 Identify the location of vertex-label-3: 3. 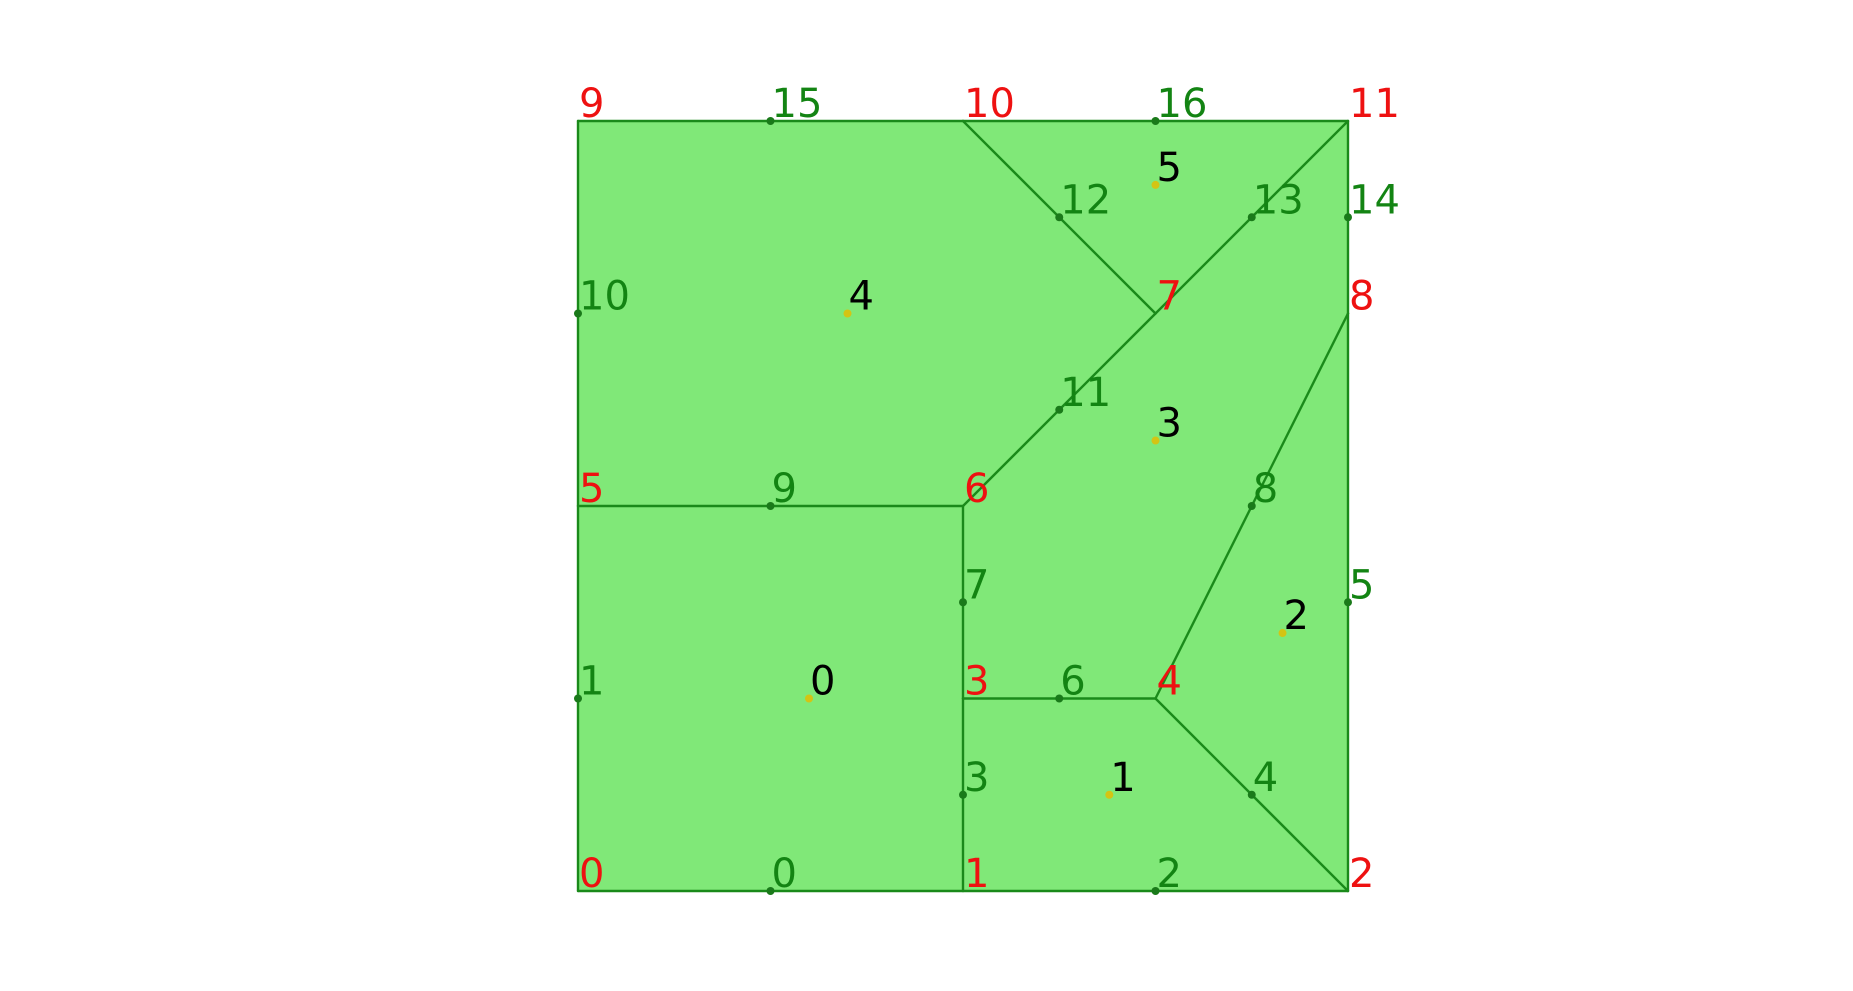
(976, 682).